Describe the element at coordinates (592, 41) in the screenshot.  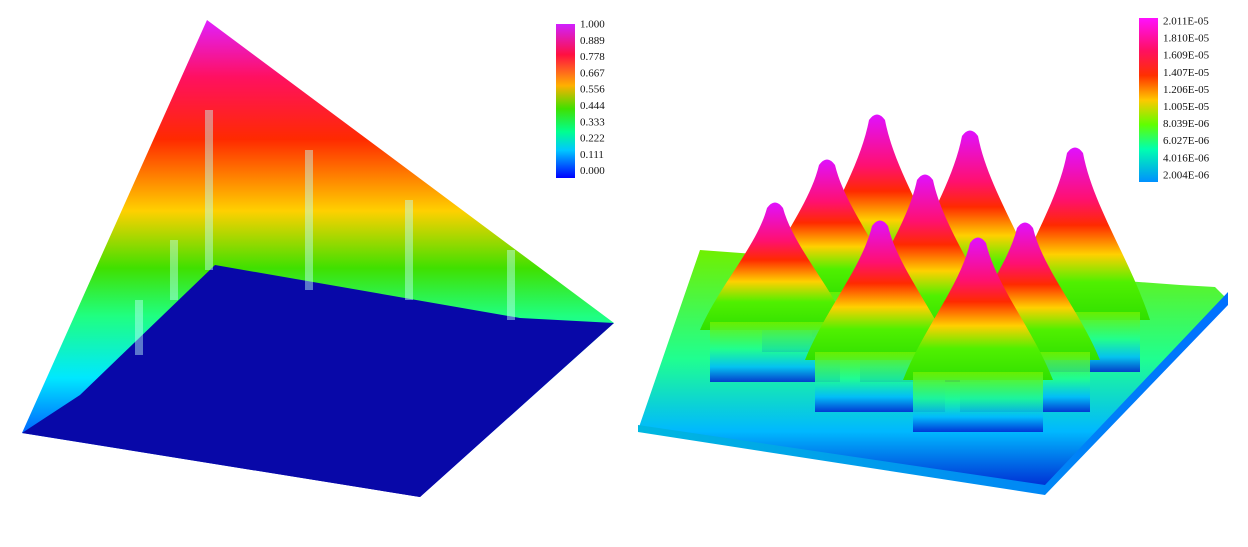
I see `colorbar-label: 0.889` at that location.